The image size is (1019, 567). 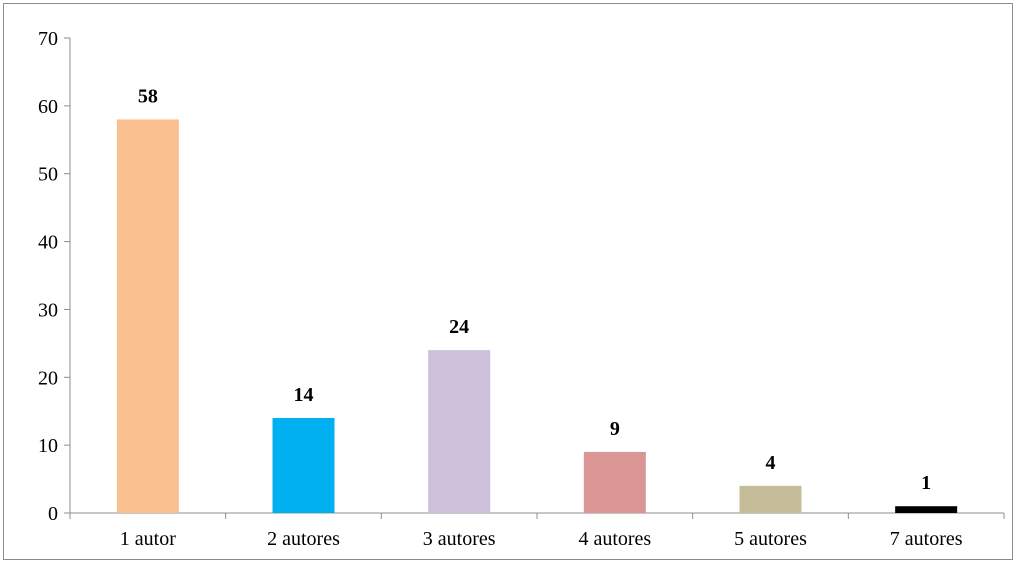 I want to click on y-tick-label: 70, so click(x=48, y=39).